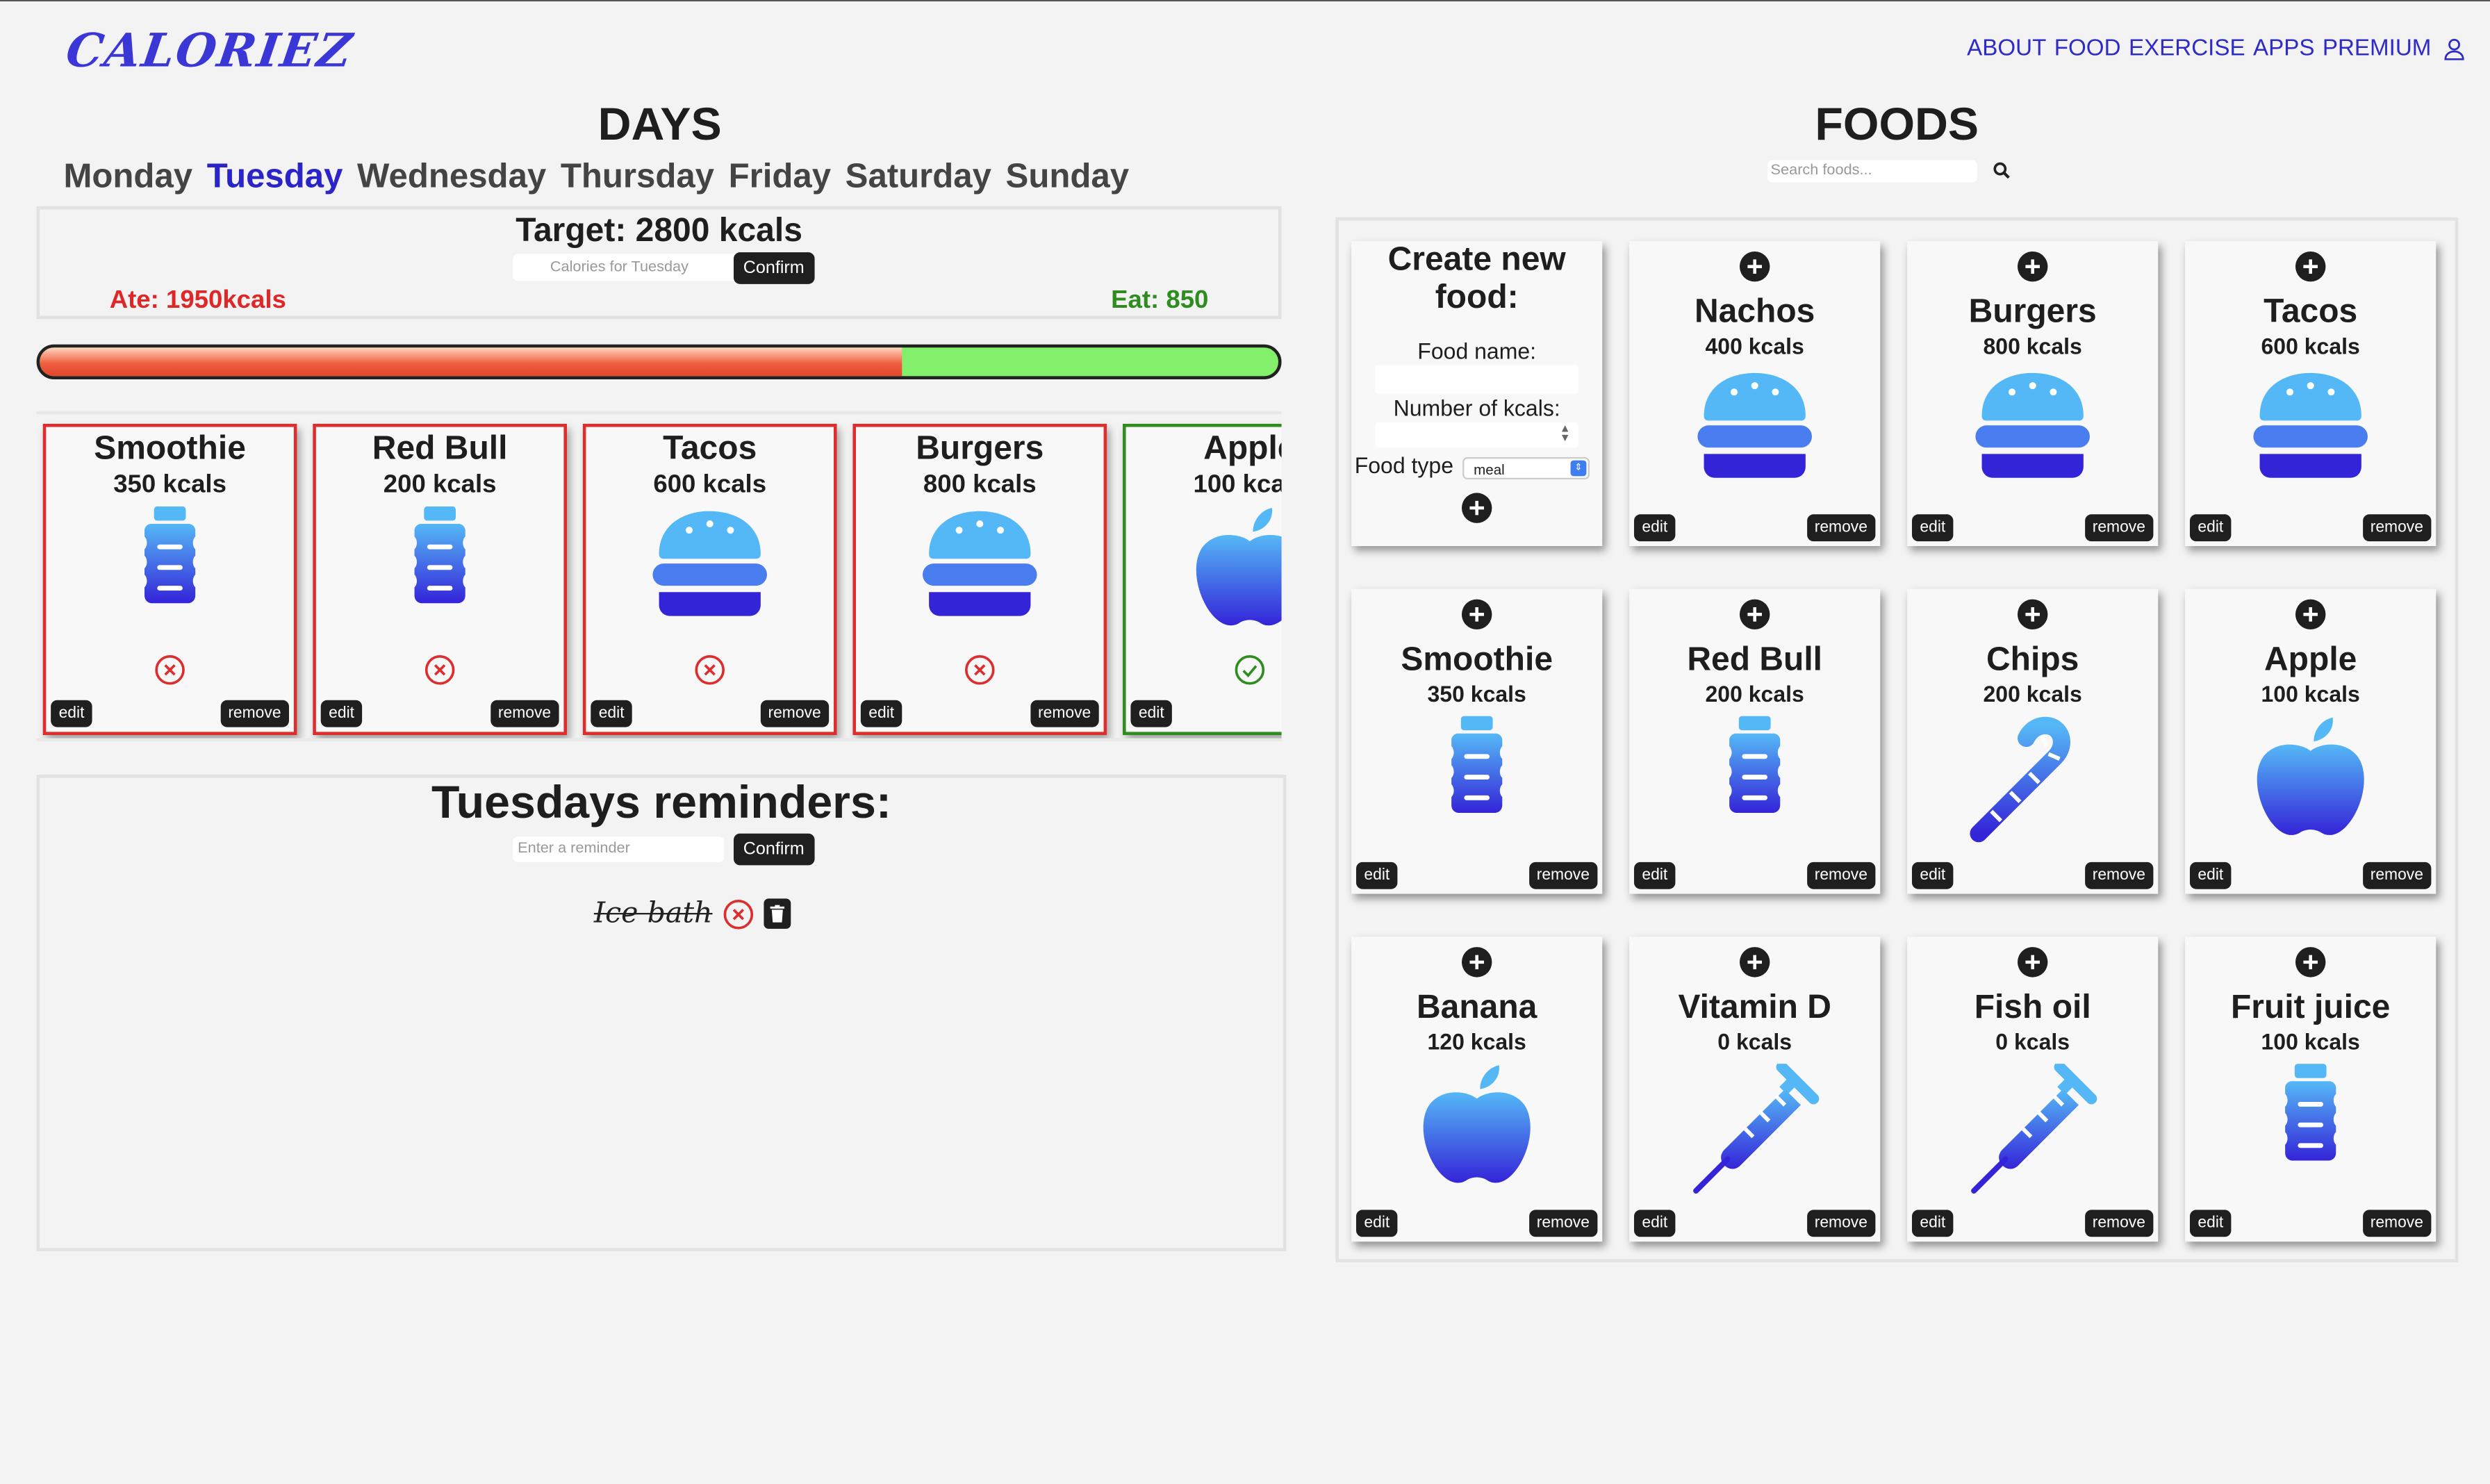  Describe the element at coordinates (1476, 380) in the screenshot. I see `food-name-input` at that location.